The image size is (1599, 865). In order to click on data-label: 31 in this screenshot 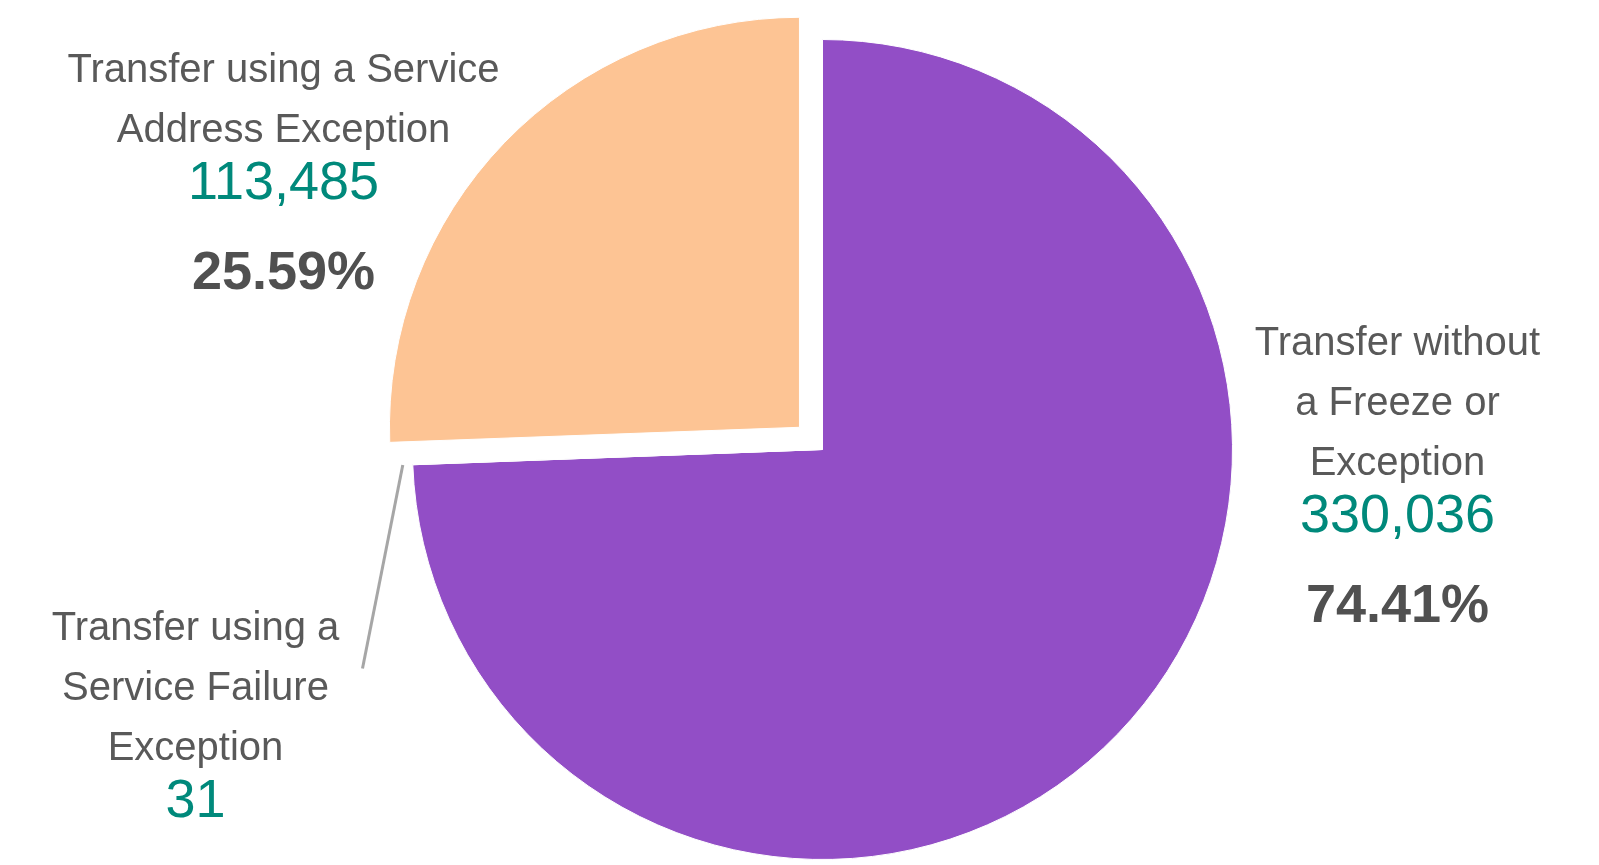, I will do `click(195, 797)`.